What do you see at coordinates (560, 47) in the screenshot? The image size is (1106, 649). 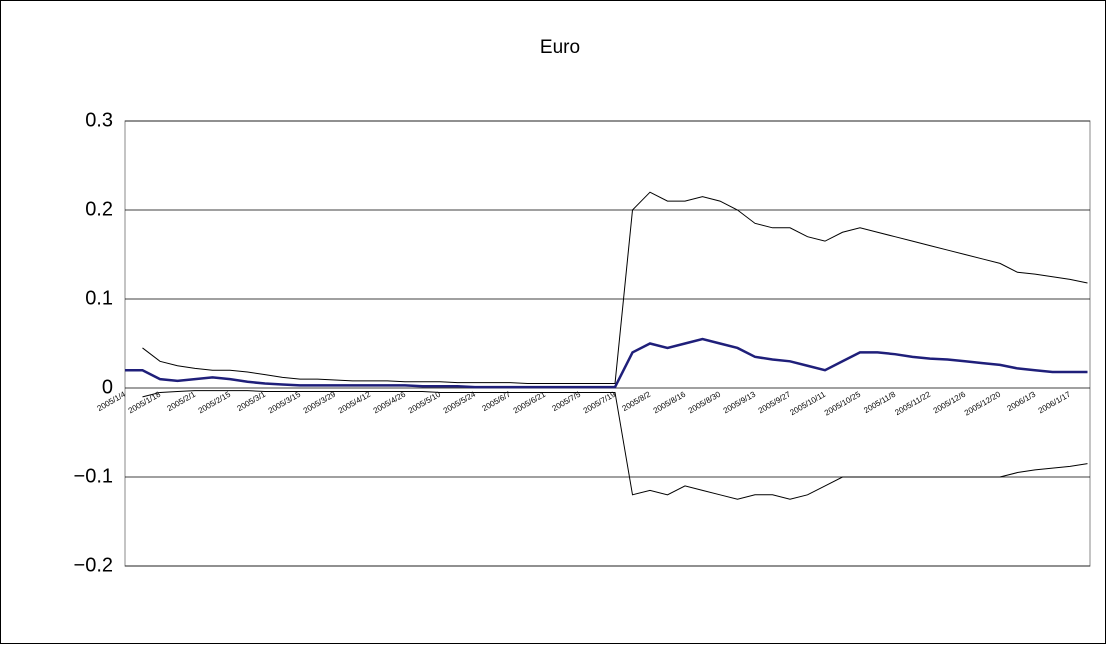 I see `chart-title: Euro` at bounding box center [560, 47].